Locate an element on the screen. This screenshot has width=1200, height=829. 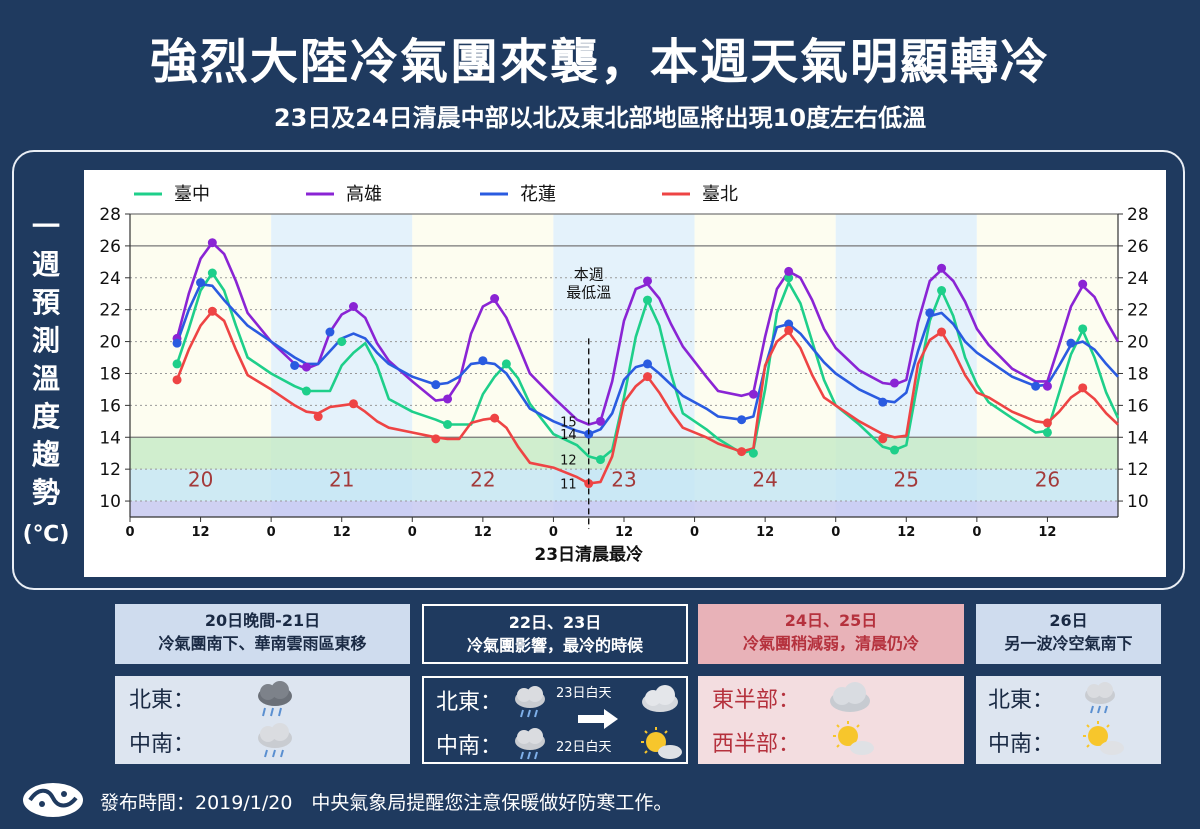
weather-box-3: 東半部： 西半部： is located at coordinates (831, 720).